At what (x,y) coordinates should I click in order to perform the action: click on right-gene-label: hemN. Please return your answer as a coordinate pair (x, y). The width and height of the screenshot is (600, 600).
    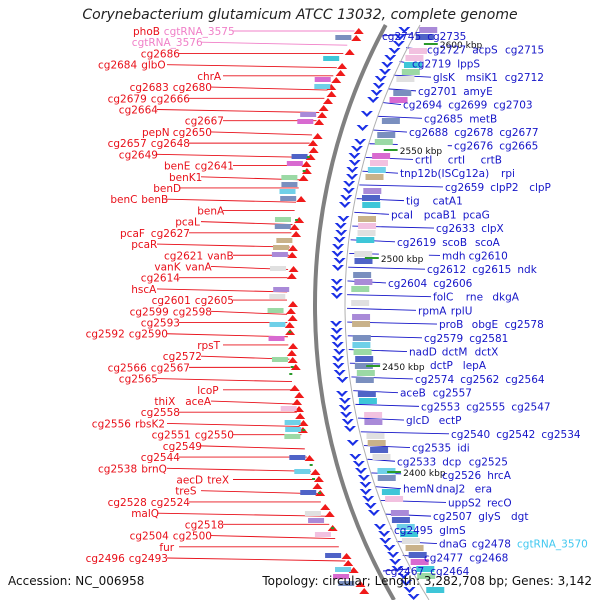
    Looking at the image, I should click on (418, 490).